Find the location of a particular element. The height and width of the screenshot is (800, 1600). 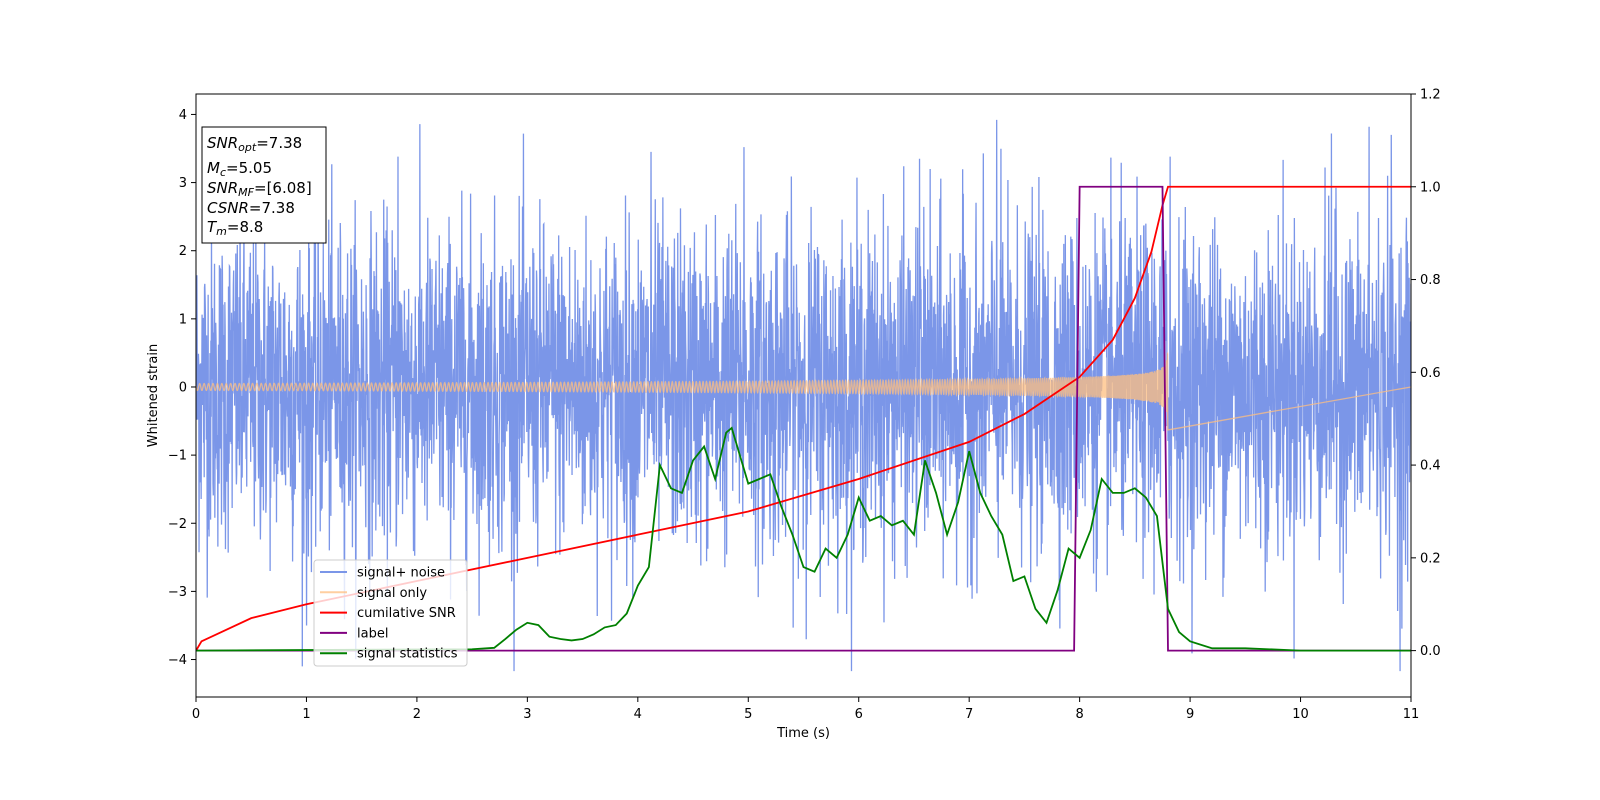

x-tick-label: 11 is located at coordinates (1411, 714).